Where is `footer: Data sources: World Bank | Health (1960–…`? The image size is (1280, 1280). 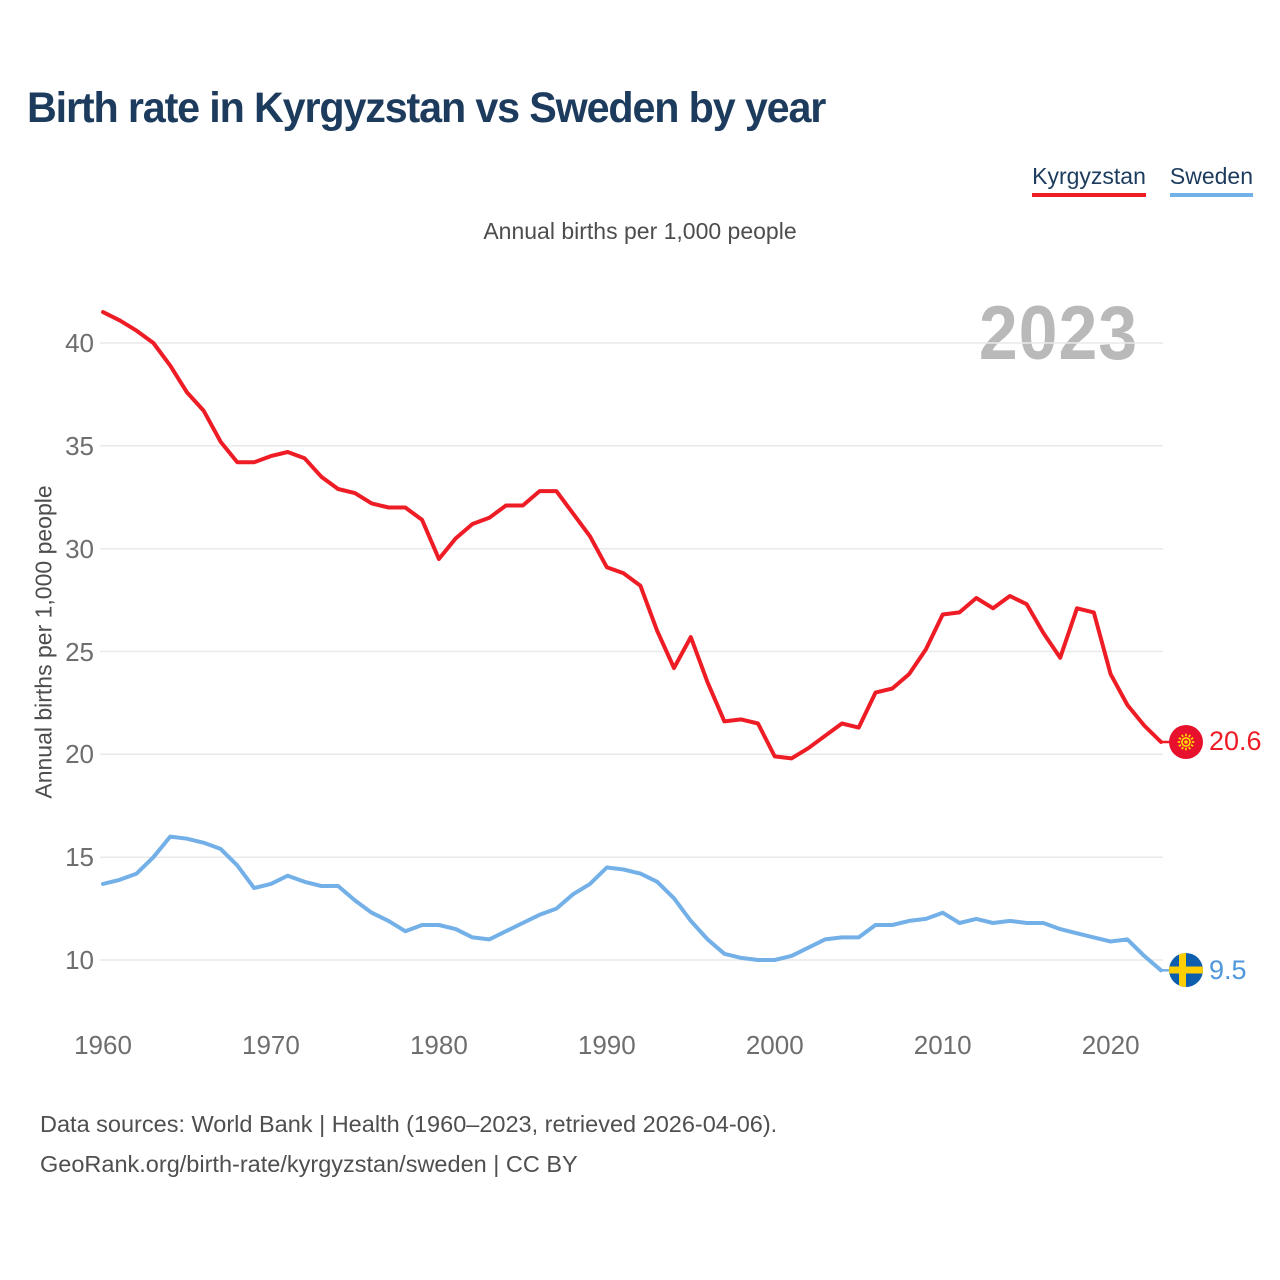 footer: Data sources: World Bank | Health (1960–… is located at coordinates (408, 1144).